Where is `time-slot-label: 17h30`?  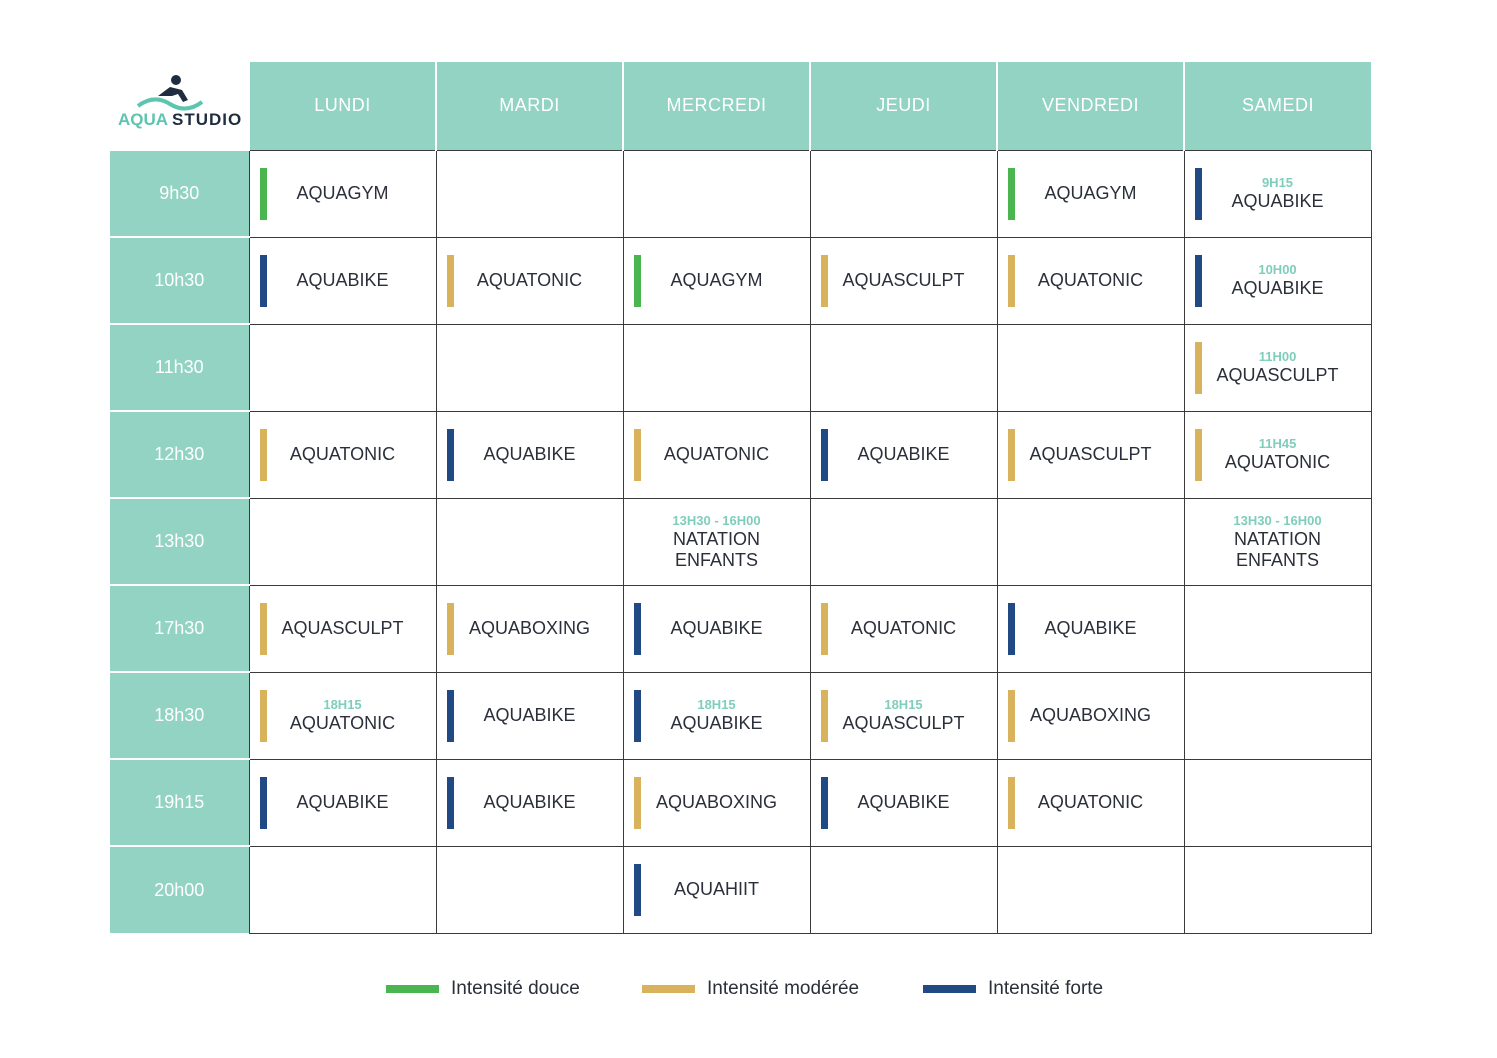 time-slot-label: 17h30 is located at coordinates (179, 628).